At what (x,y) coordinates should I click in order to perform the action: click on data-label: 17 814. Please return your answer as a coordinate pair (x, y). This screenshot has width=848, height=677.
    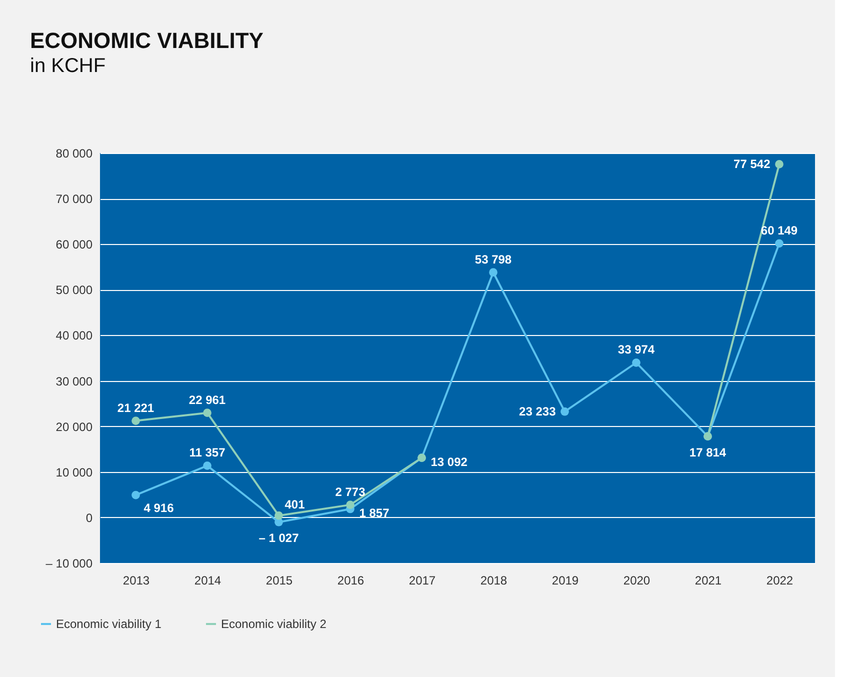
    Looking at the image, I should click on (707, 452).